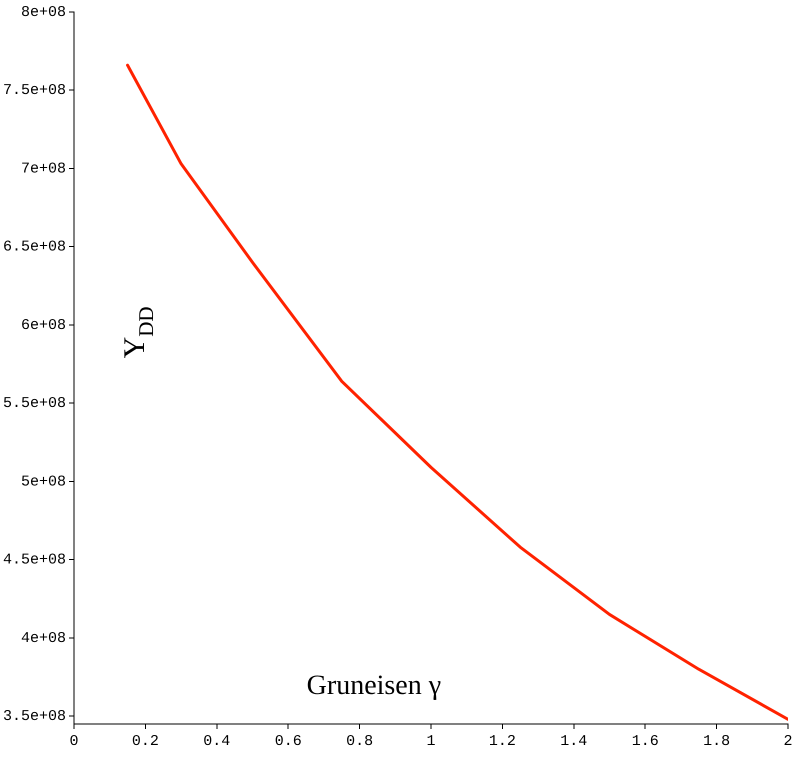 The image size is (796, 757). What do you see at coordinates (34, 91) in the screenshot?
I see `y-tick-label: 7.5e+08` at bounding box center [34, 91].